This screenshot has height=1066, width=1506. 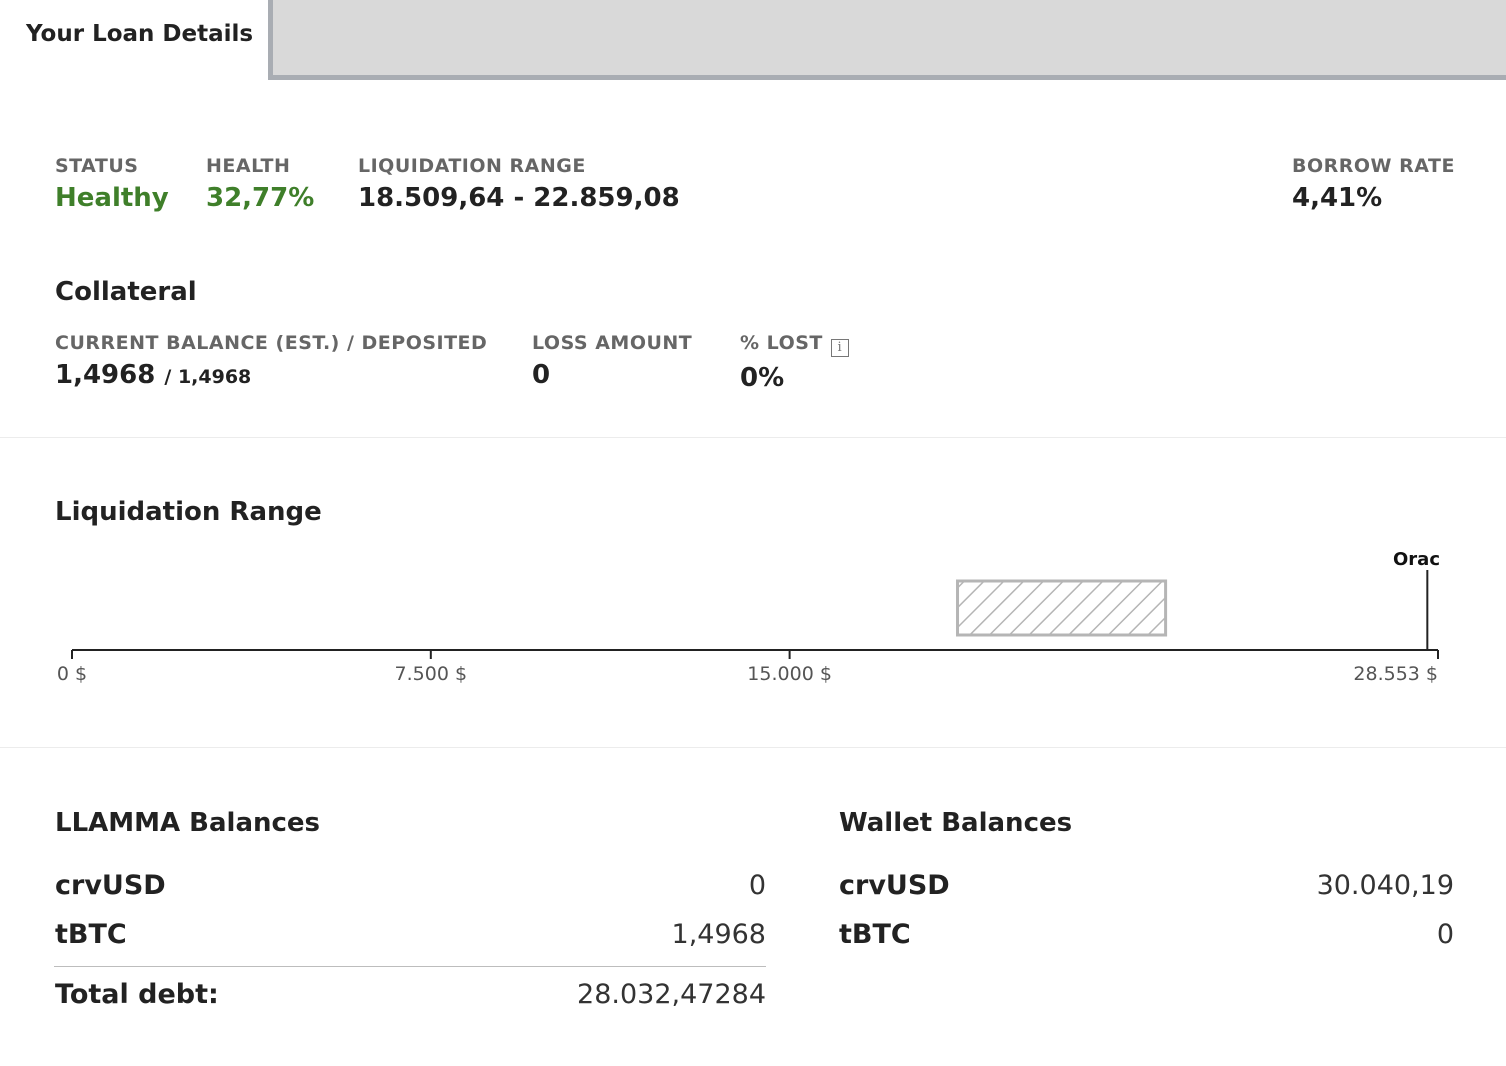 I want to click on llamma-row-crvusd: crvUSD 0, so click(x=410, y=885).